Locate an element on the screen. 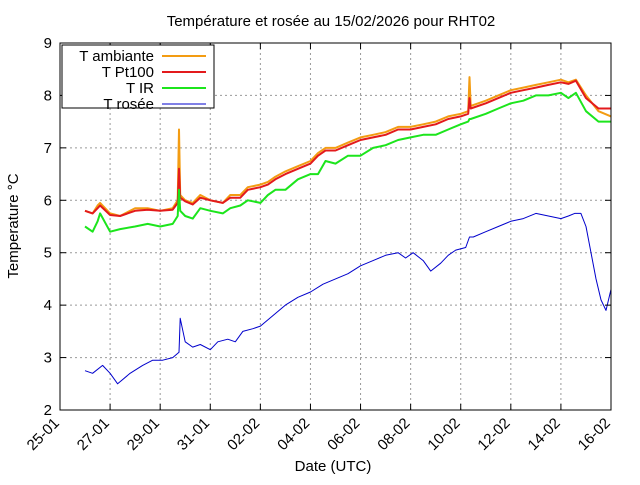 This screenshot has height=485, width=640. x-tick-label: 16-02 is located at coordinates (594, 434).